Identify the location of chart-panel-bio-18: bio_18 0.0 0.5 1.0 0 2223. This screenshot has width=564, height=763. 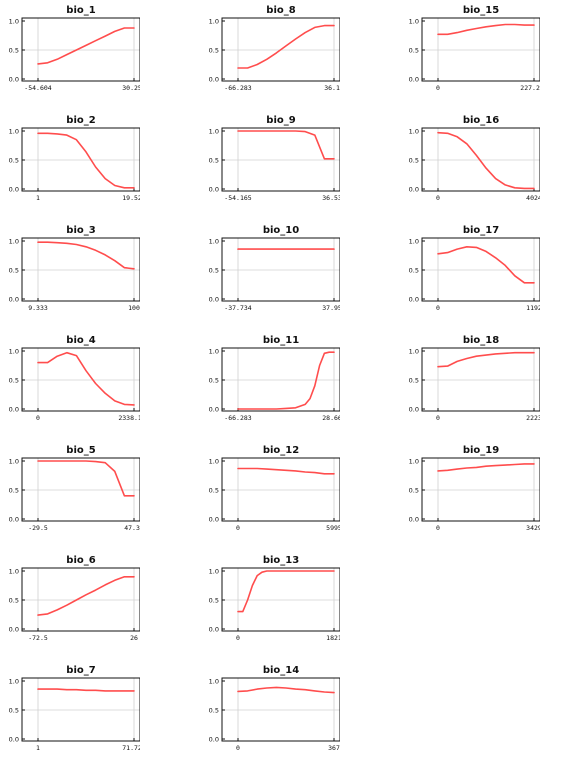
(470, 383).